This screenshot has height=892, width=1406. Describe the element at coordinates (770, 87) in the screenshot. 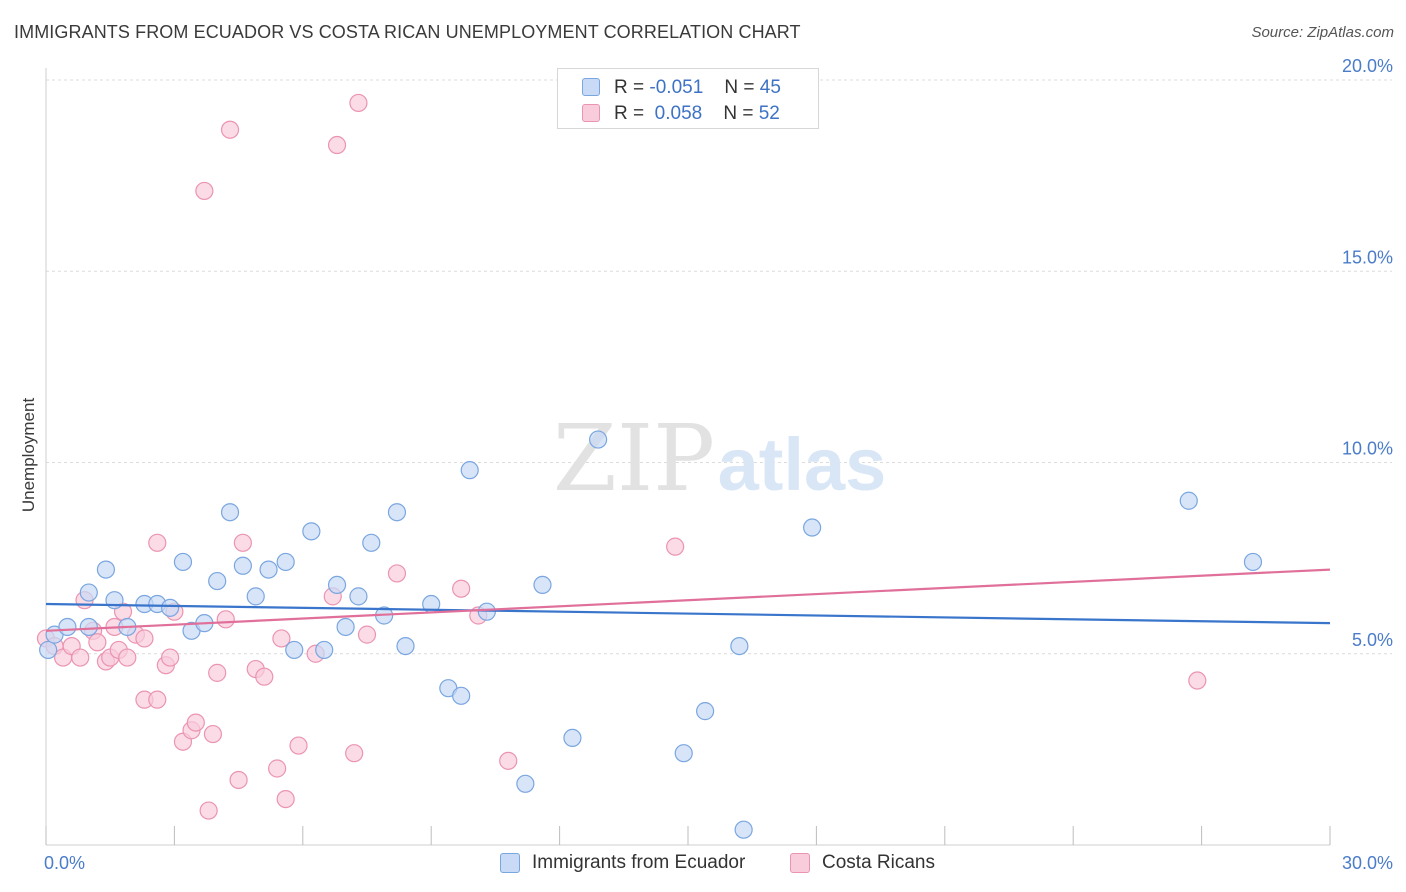

I see `legend-n-value: 45` at that location.